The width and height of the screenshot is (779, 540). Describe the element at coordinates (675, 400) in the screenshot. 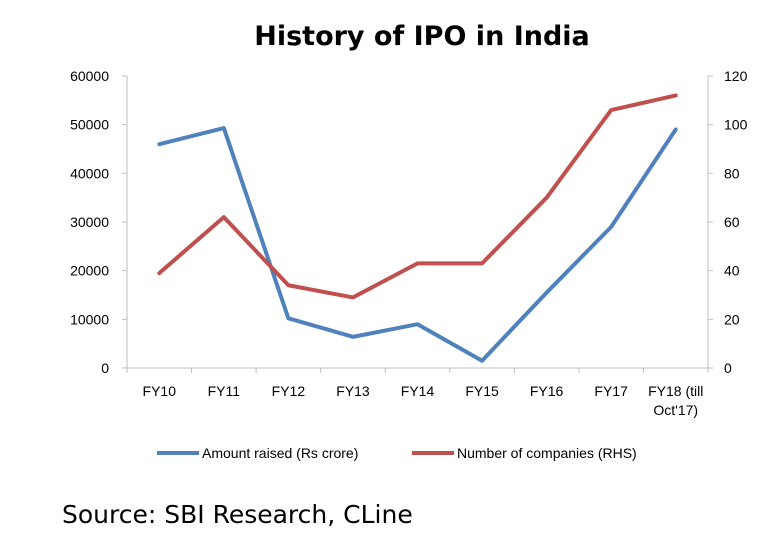

I see `x-tick-label: FY18 (till Oct'17)` at that location.